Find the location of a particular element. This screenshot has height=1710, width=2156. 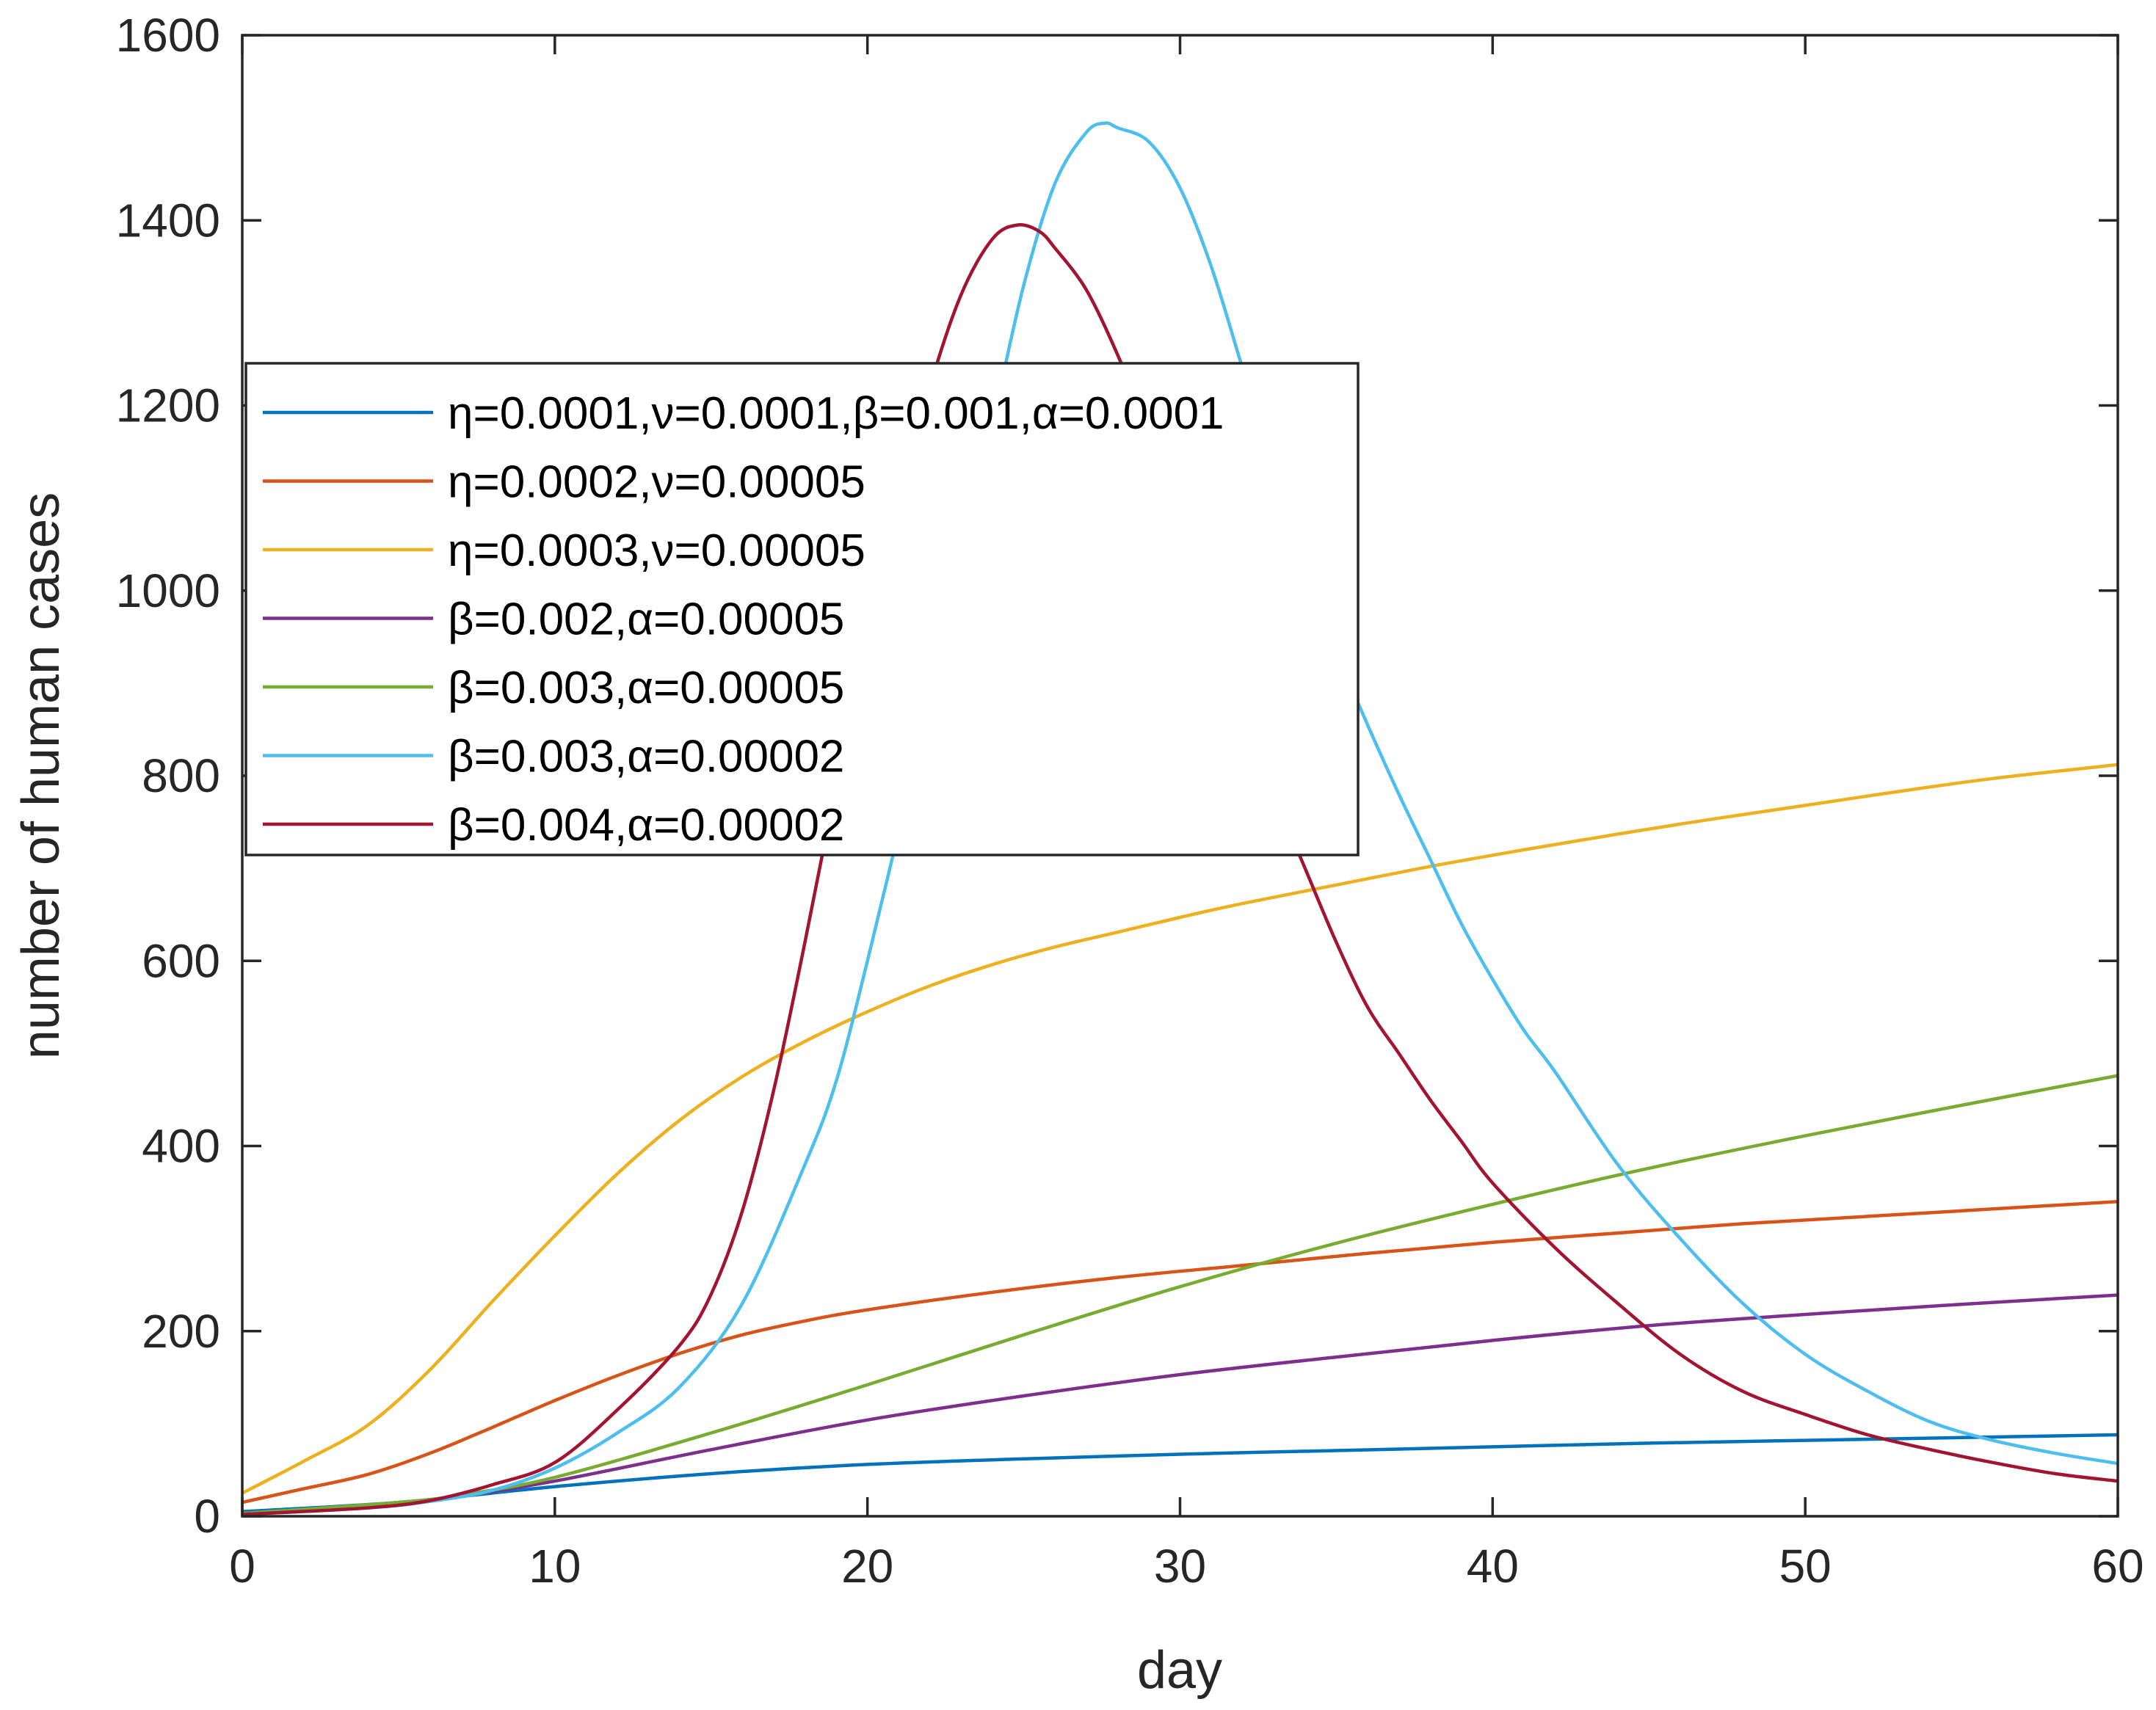

legend-label-1: η=0.0001,ν=0.0001,β=0.001,α=0.0001 is located at coordinates (836, 414).